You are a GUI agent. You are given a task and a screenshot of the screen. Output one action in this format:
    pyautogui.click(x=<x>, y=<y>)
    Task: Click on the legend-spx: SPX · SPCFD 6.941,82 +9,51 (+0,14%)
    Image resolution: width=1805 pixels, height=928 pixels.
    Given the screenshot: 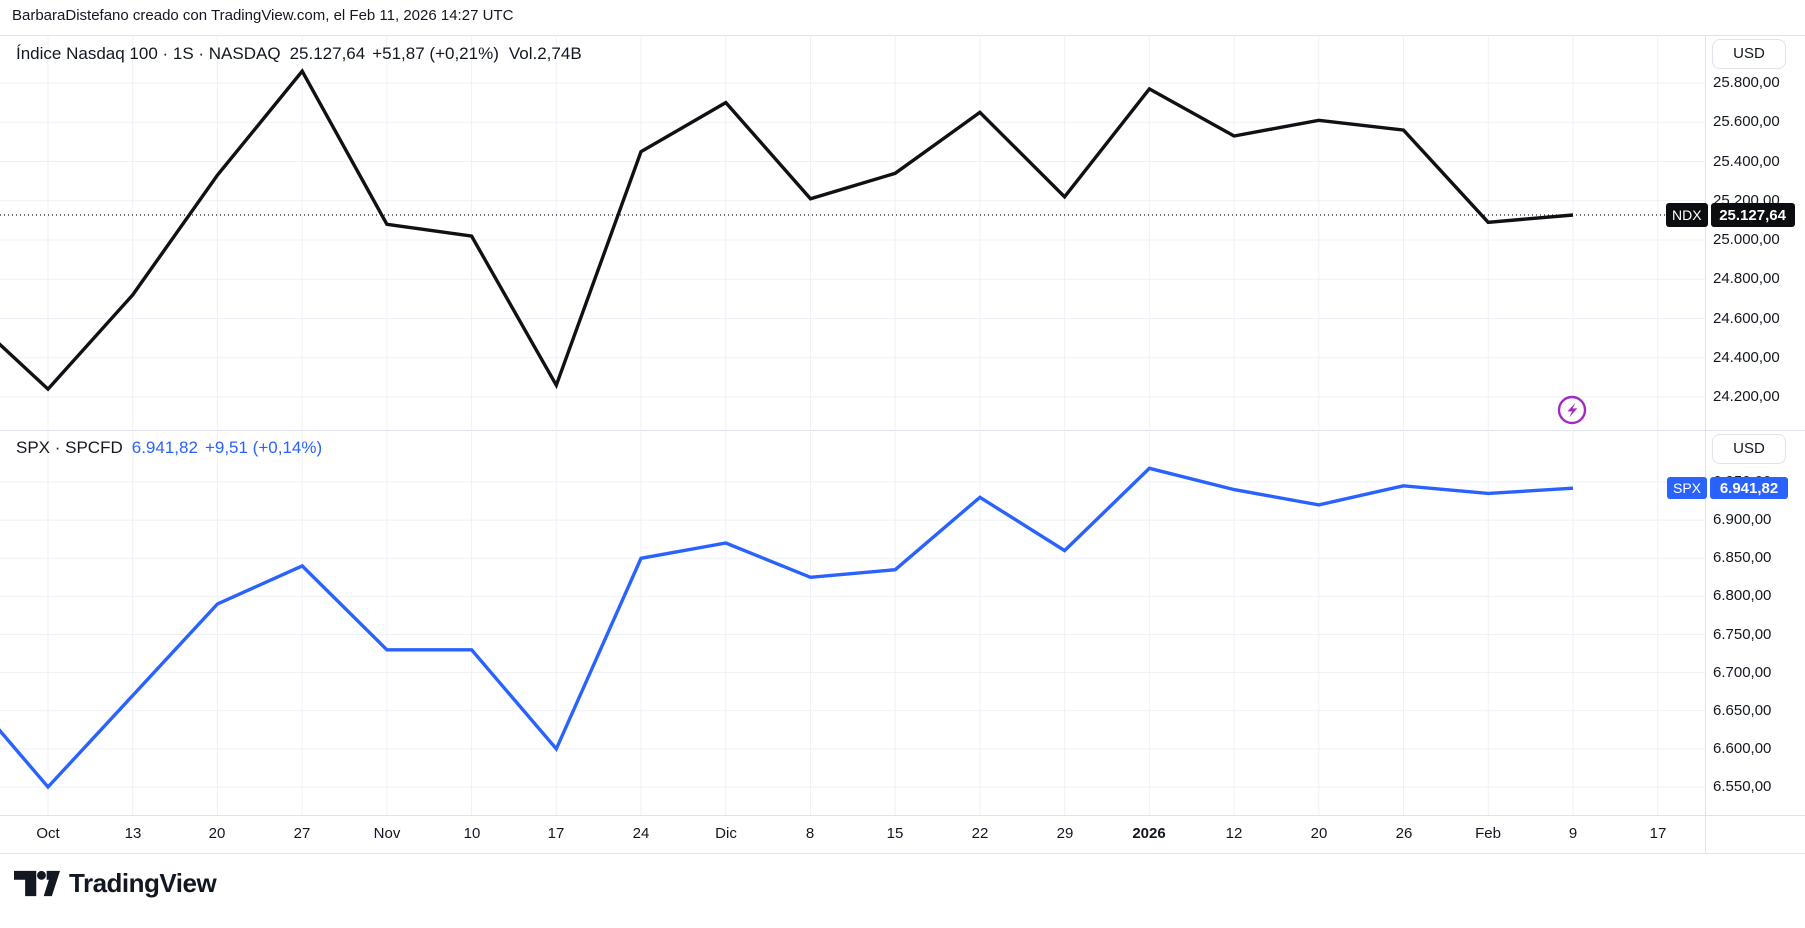 What is the action you would take?
    pyautogui.click(x=169, y=448)
    